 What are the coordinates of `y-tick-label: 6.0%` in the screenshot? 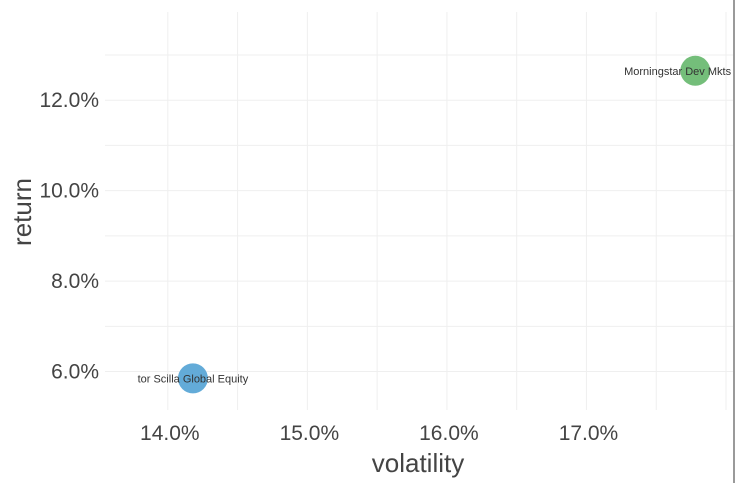 It's located at (75, 372).